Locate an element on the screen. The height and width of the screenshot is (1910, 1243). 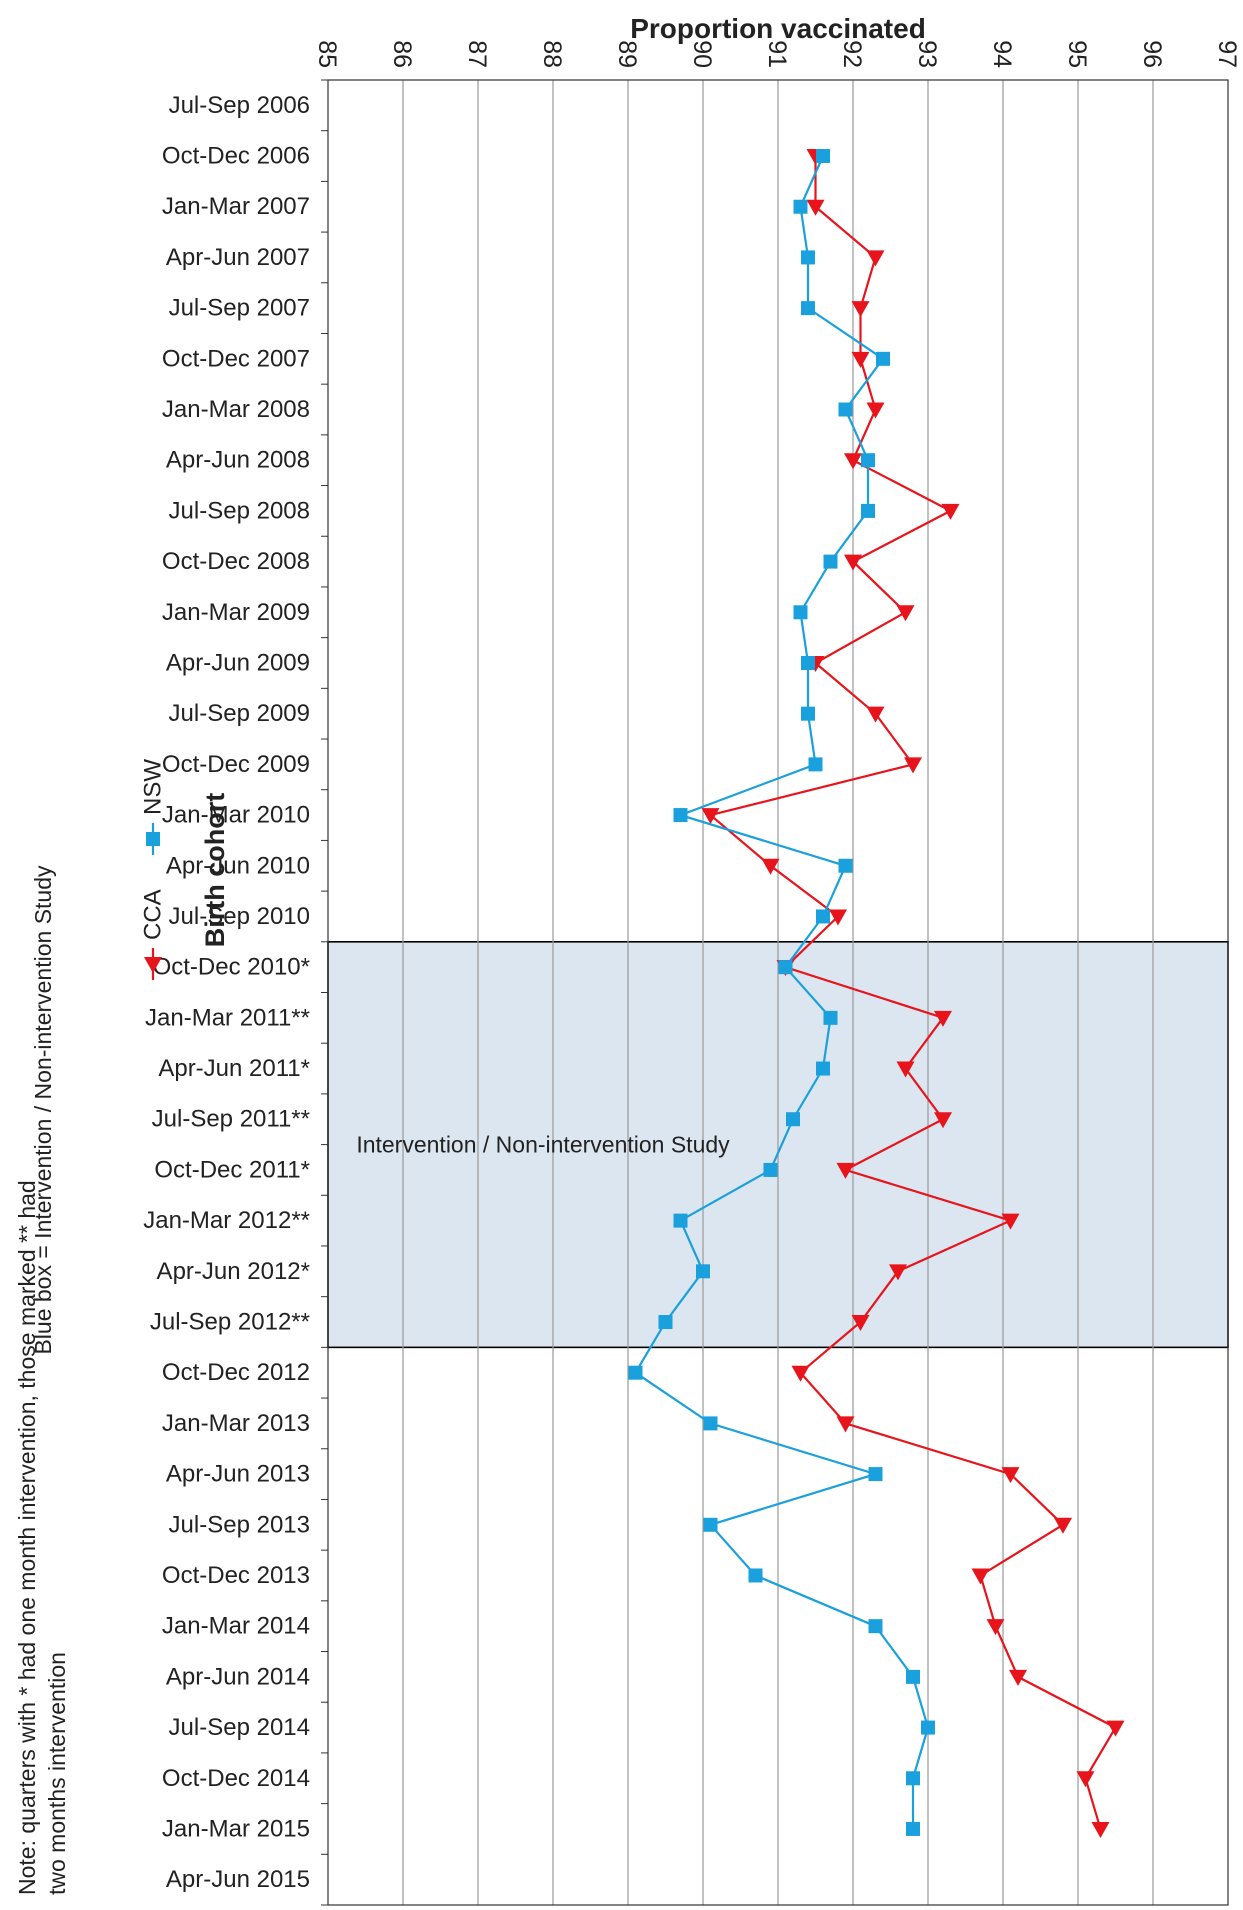
x-tick-label: Oct-Dec 2012 is located at coordinates (236, 1372).